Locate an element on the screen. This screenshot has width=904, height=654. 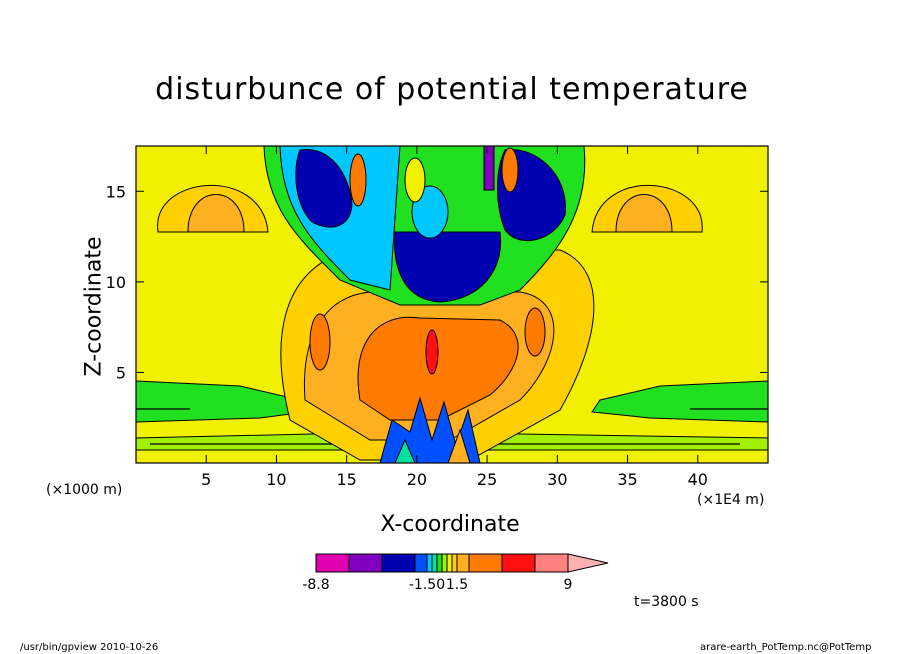
cold-extreme-strip is located at coordinates (489, 168).